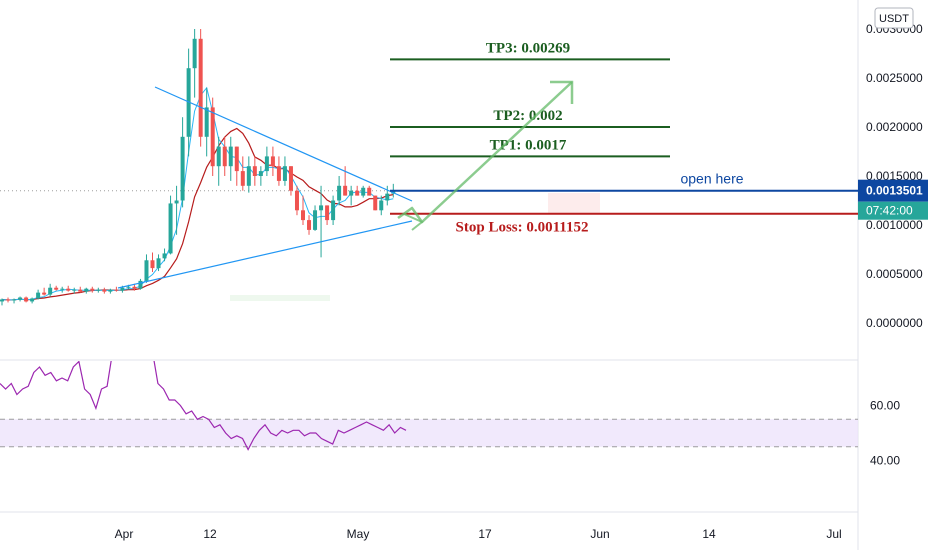 The image size is (932, 555). I want to click on level-label: TP1: 0.0017, so click(528, 145).